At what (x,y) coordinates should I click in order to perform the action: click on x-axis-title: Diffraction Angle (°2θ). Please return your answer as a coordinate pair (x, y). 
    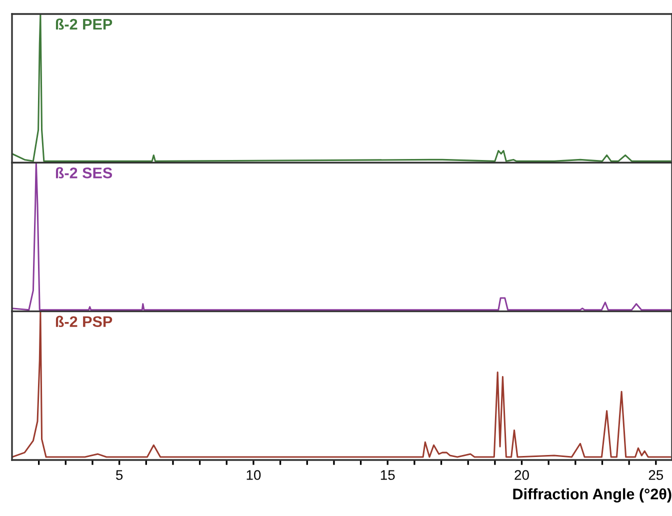
    Looking at the image, I should click on (592, 495).